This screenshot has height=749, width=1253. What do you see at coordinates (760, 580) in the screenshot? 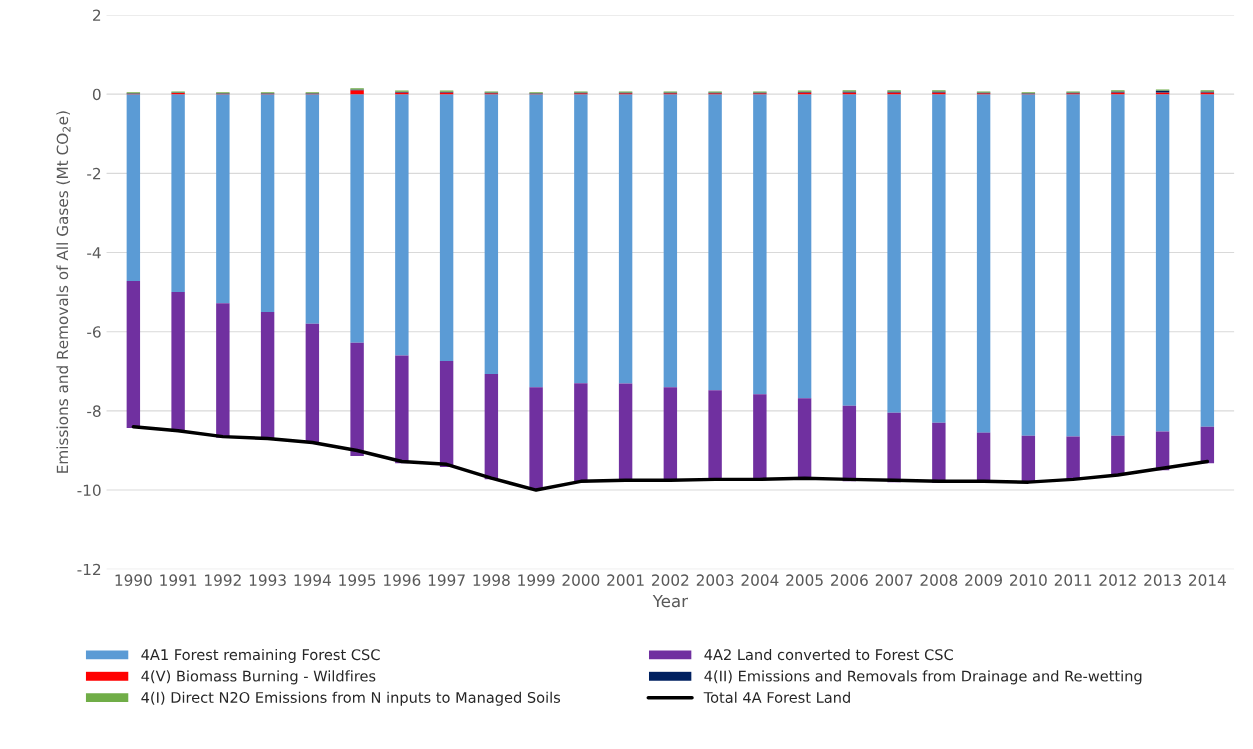
I see `x-tick-label: 2004` at bounding box center [760, 580].